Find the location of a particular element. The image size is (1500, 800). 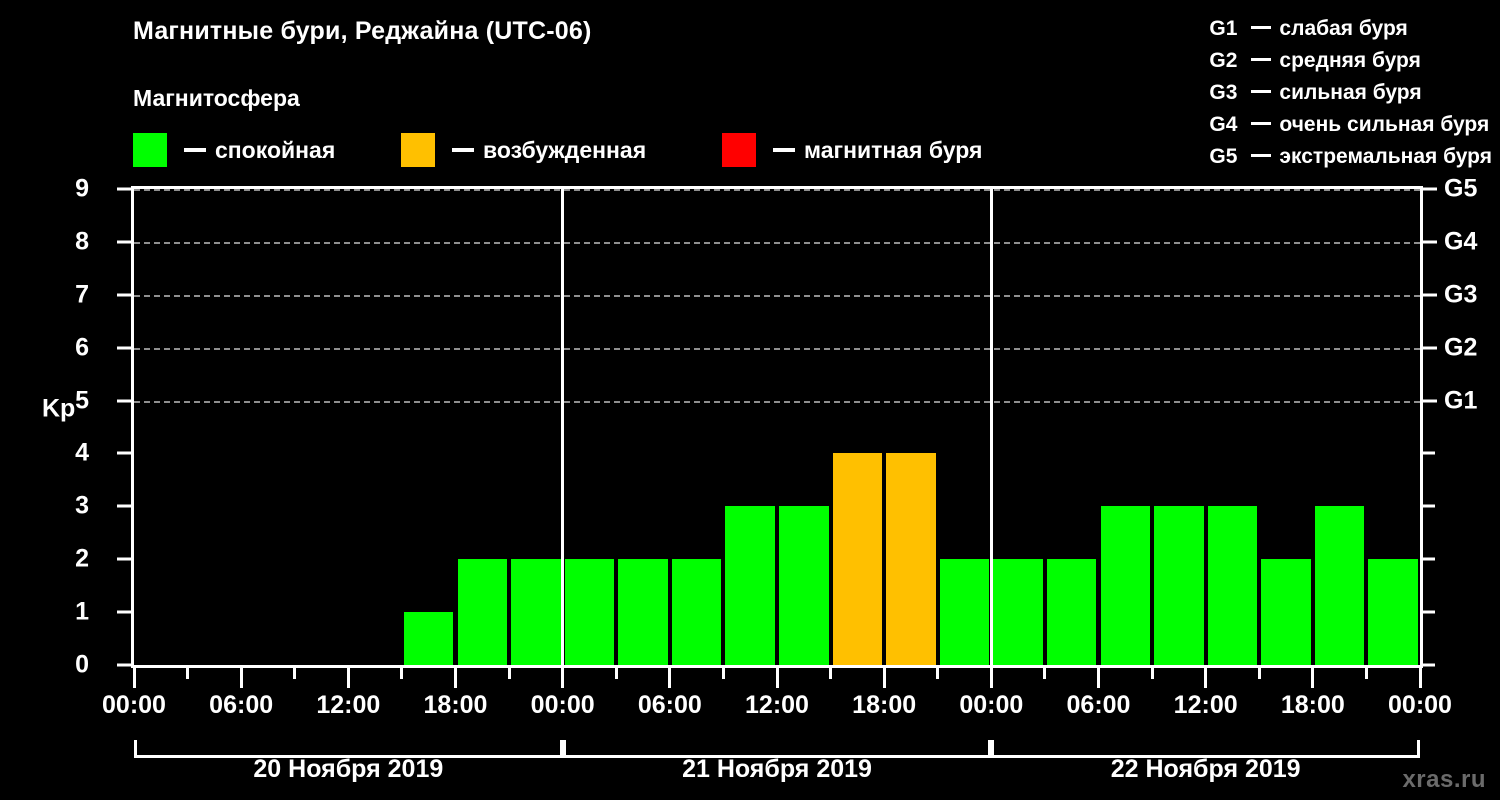

storm-swatch is located at coordinates (739, 150).